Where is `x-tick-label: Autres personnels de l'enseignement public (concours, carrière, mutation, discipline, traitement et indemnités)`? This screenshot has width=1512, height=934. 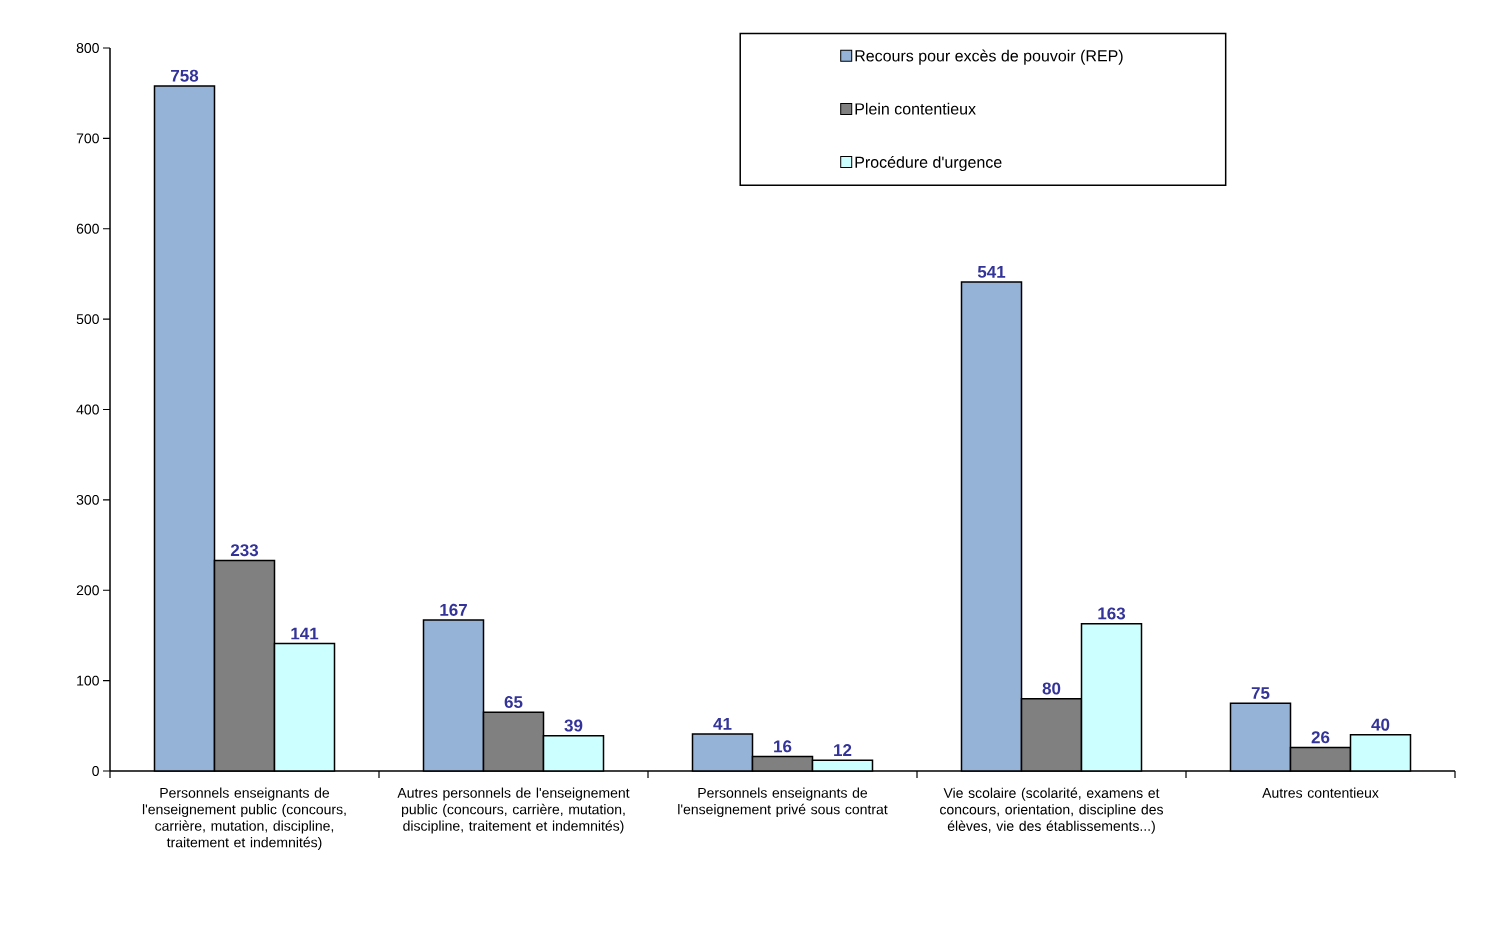
x-tick-label: Autres personnels de l'enseignement public (concours, carrière, mutation, discipline, traitement et indemnités) is located at coordinates (513, 810).